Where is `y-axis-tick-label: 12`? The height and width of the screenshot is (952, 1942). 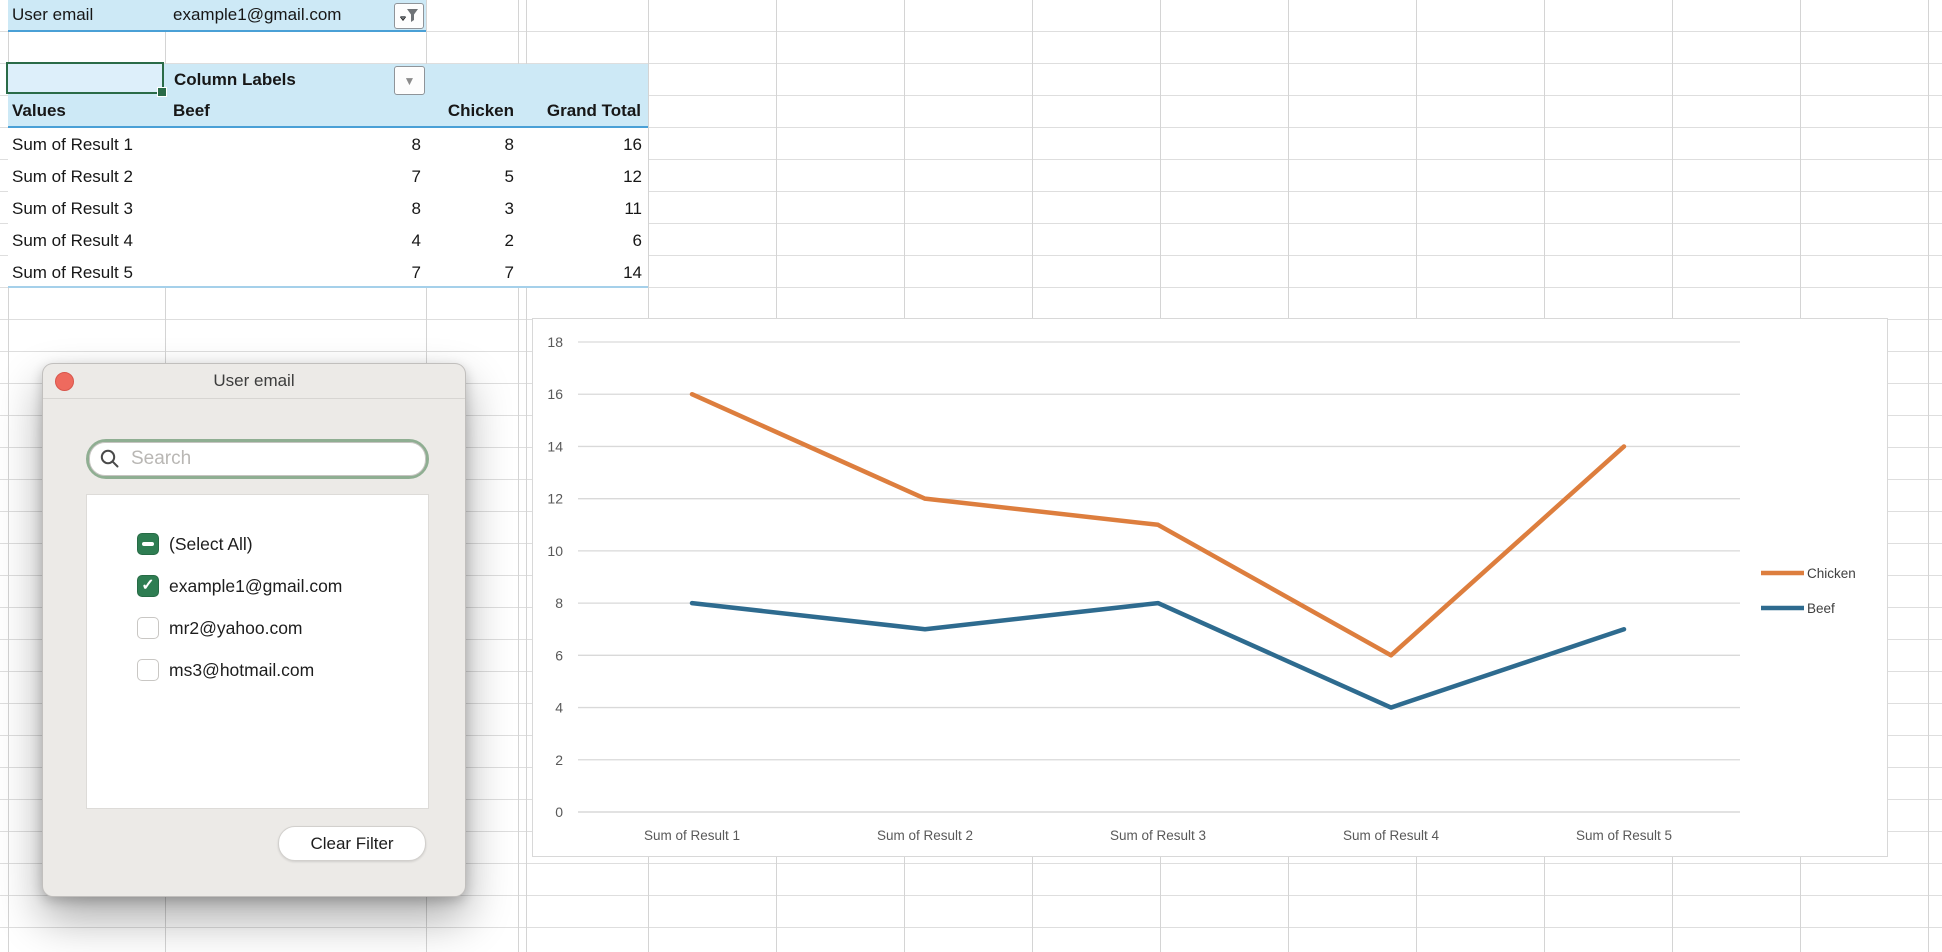 y-axis-tick-label: 12 is located at coordinates (555, 499).